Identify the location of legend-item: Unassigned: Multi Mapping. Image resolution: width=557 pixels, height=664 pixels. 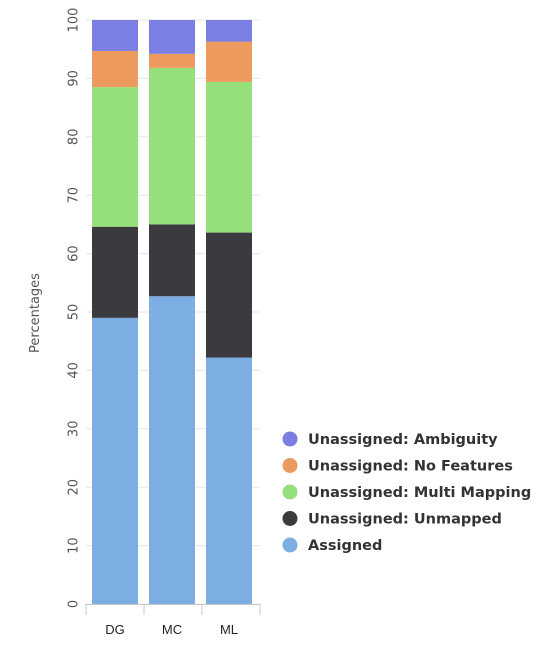
(407, 493).